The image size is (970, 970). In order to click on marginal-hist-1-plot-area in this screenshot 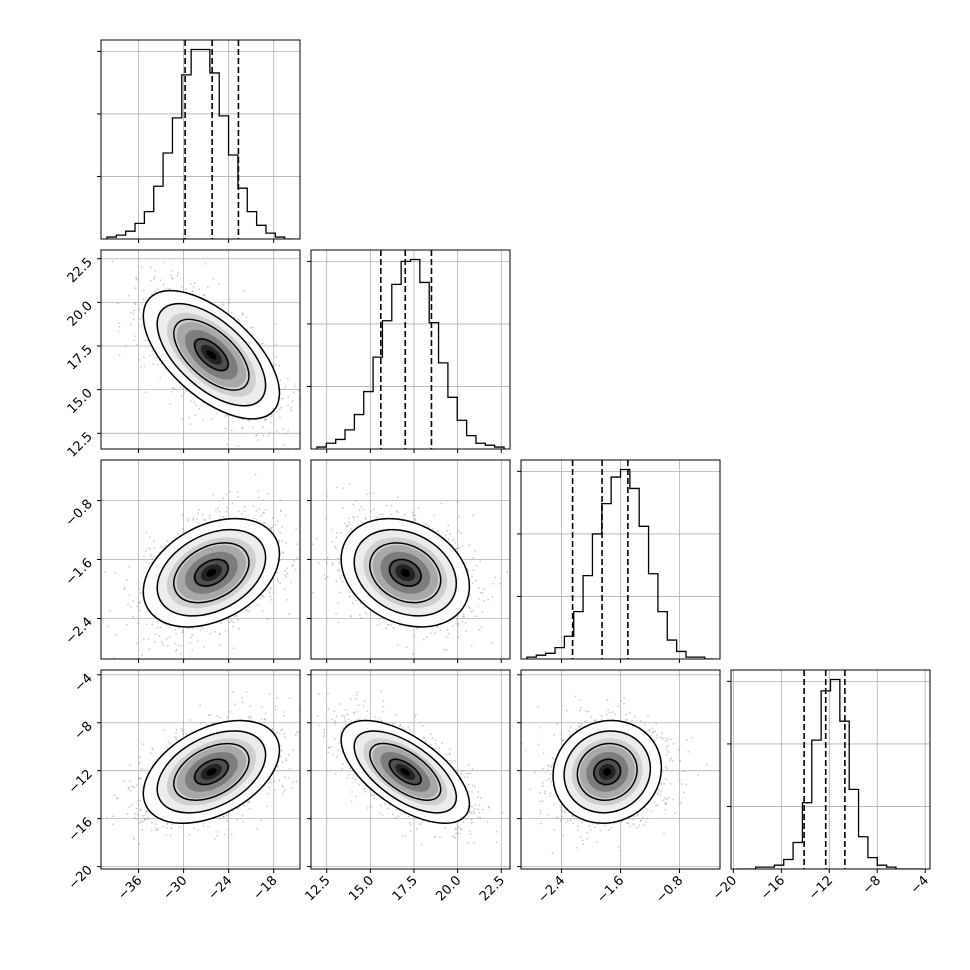, I will do `click(410, 349)`.